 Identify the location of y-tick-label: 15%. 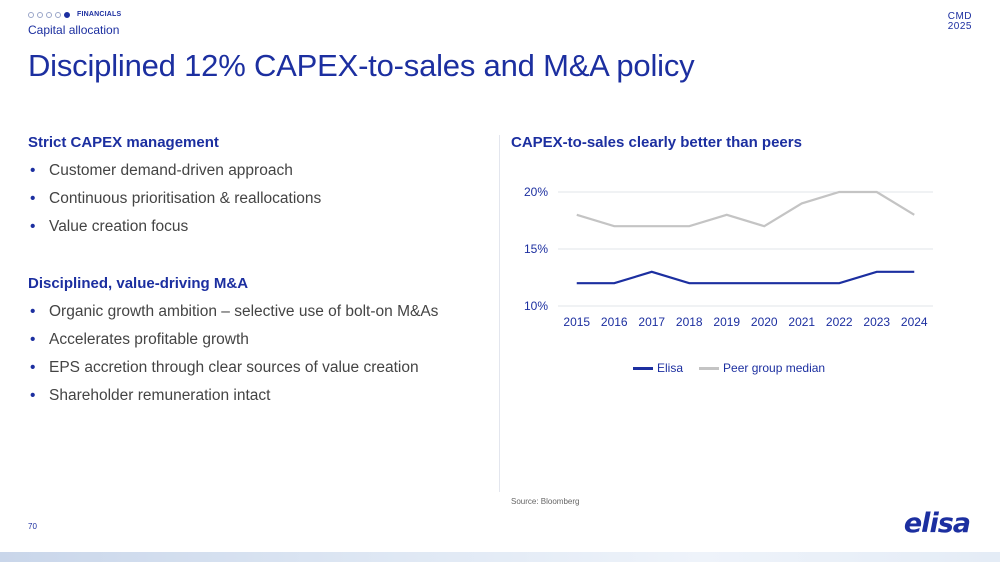
(536, 249).